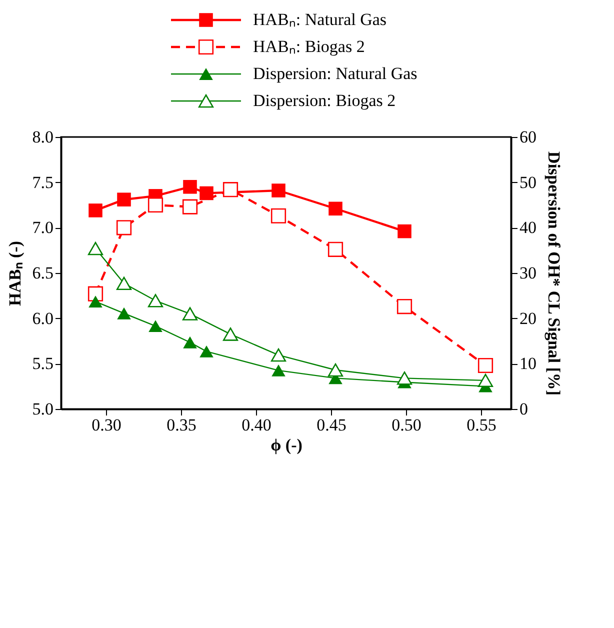 This screenshot has width=614, height=628. What do you see at coordinates (554, 273) in the screenshot?
I see `y2-axis-title: Dispersion of OH* CL Signal [%]` at bounding box center [554, 273].